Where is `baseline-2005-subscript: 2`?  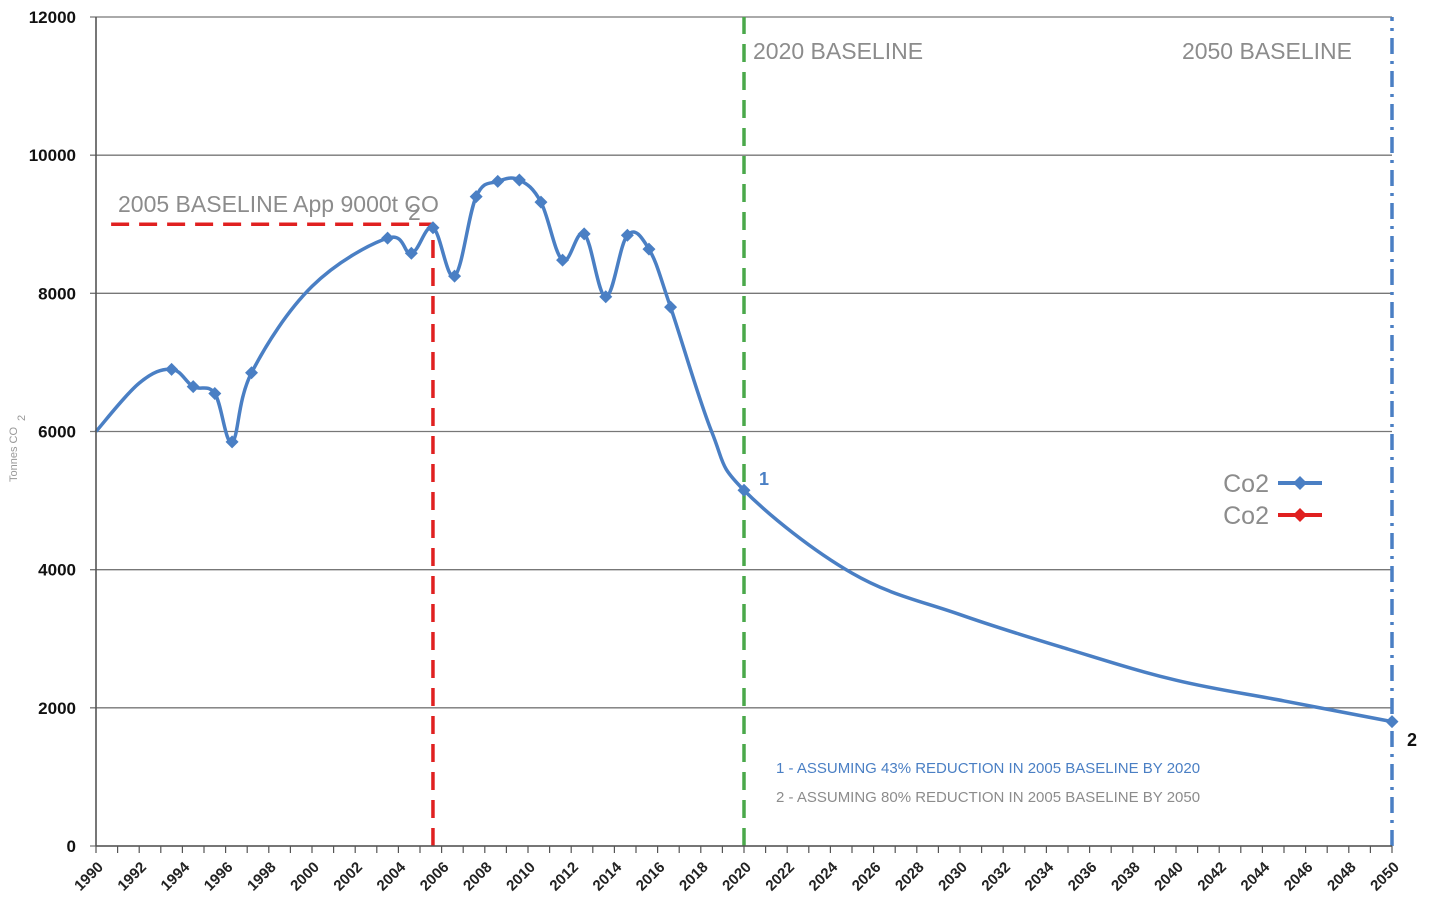
baseline-2005-subscript: 2 is located at coordinates (414, 212).